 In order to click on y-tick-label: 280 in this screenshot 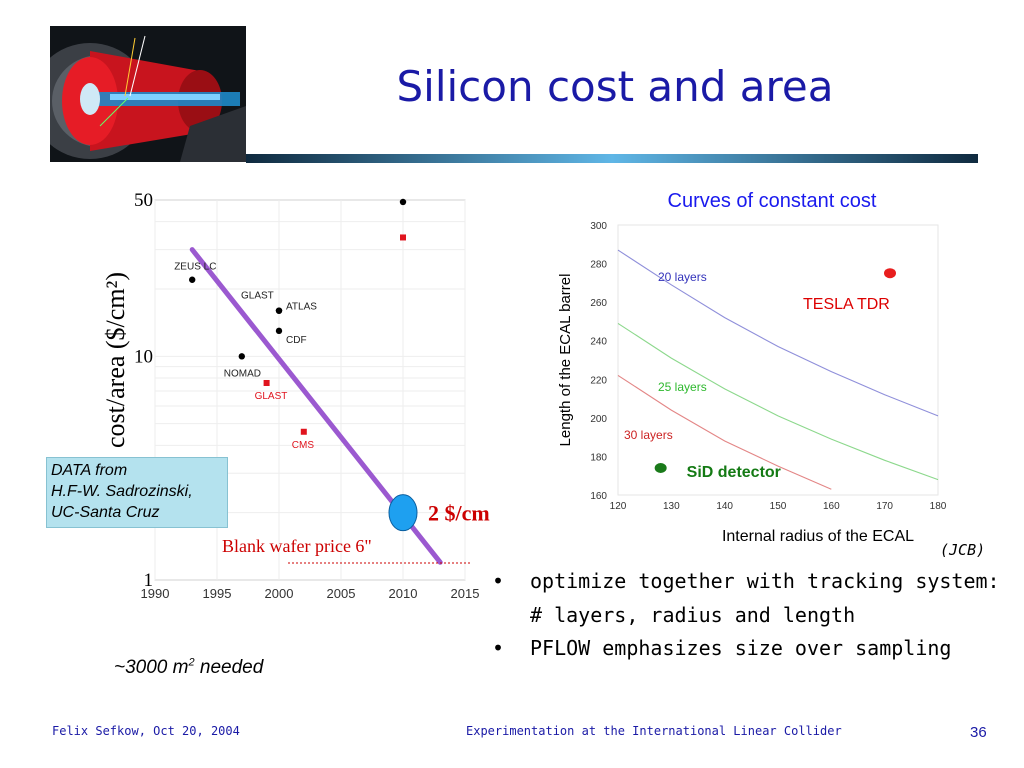, I will do `click(598, 265)`.